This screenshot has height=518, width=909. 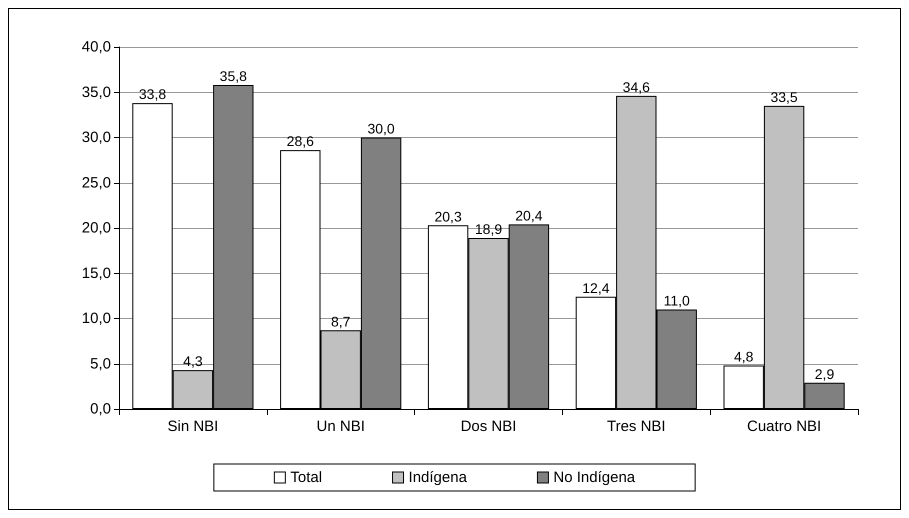 I want to click on data-label: 35,8, so click(x=234, y=76).